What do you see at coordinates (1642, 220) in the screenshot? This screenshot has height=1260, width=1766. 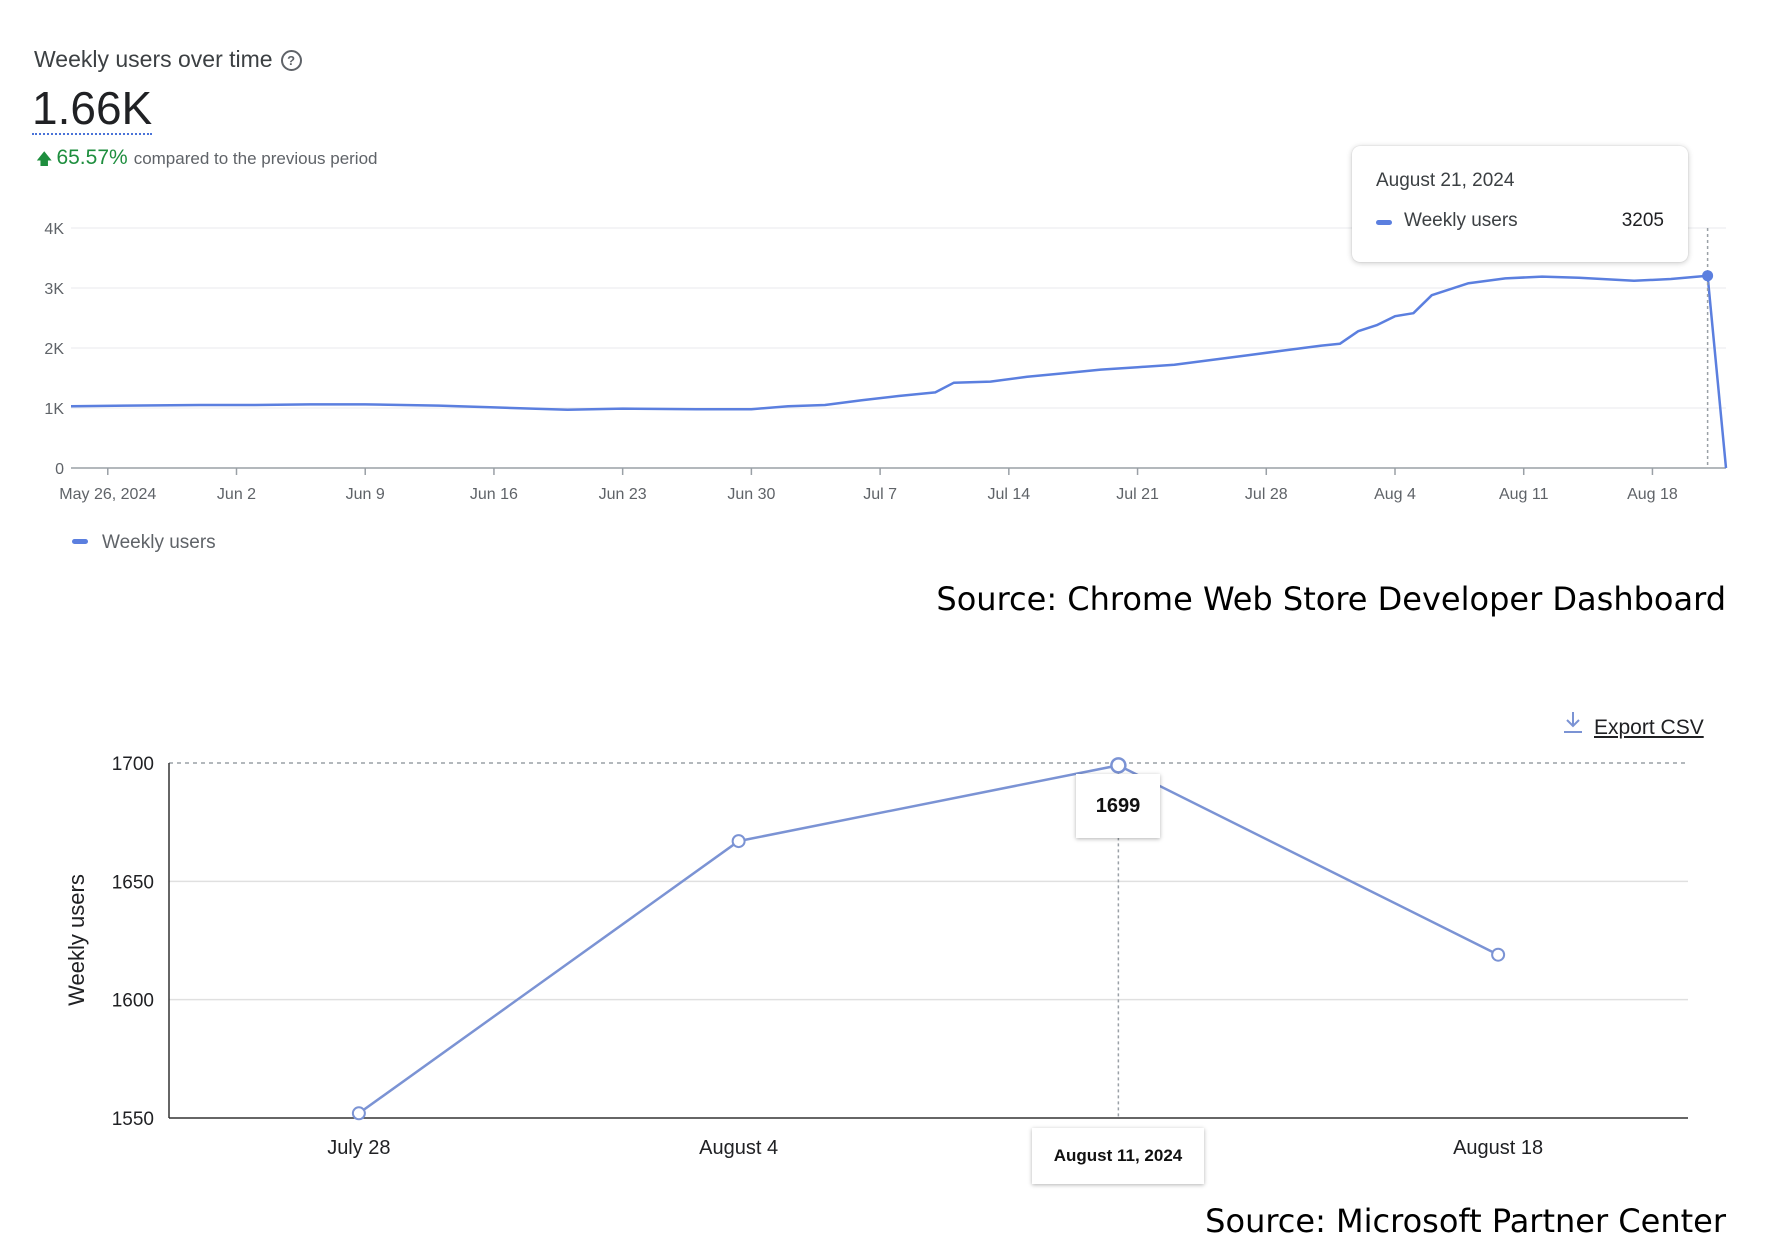 I see `tooltip-value: 3205` at bounding box center [1642, 220].